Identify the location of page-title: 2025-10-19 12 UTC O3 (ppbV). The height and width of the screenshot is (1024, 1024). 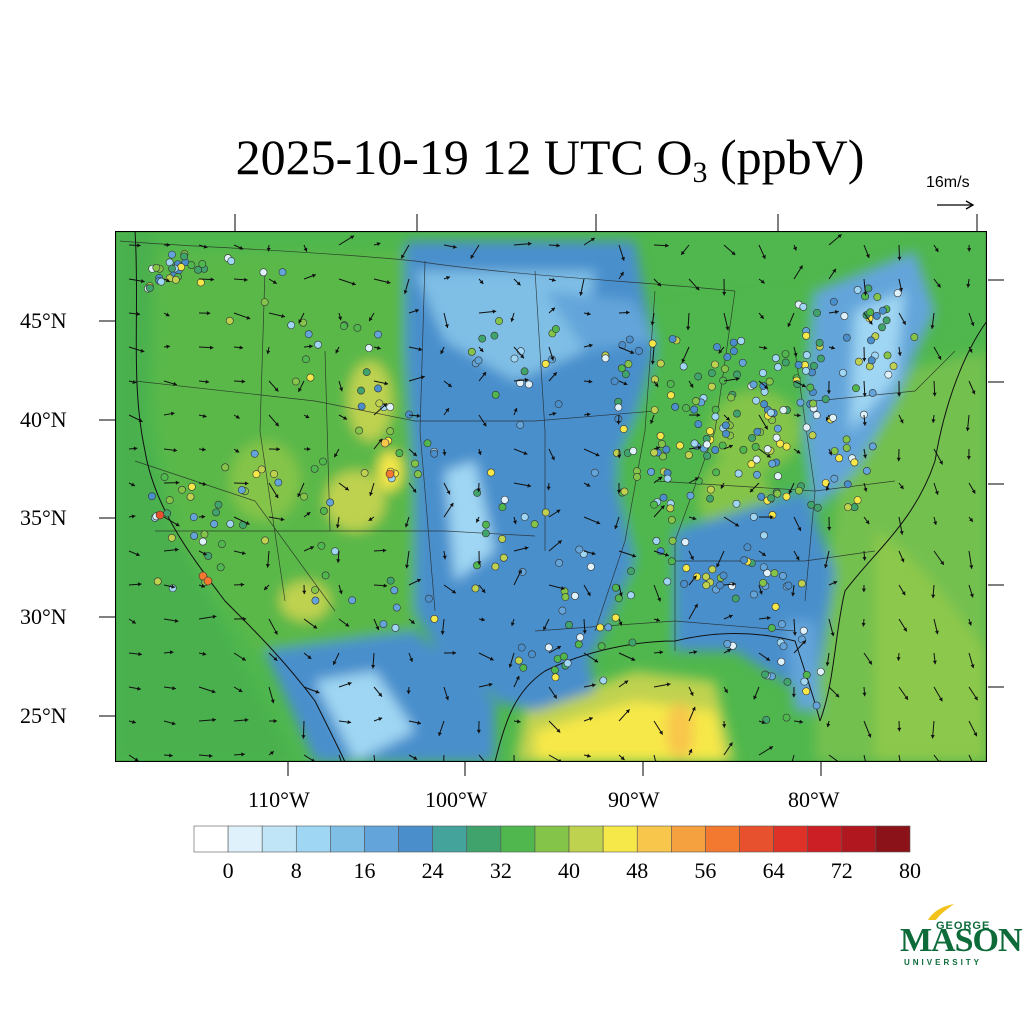
(550, 159).